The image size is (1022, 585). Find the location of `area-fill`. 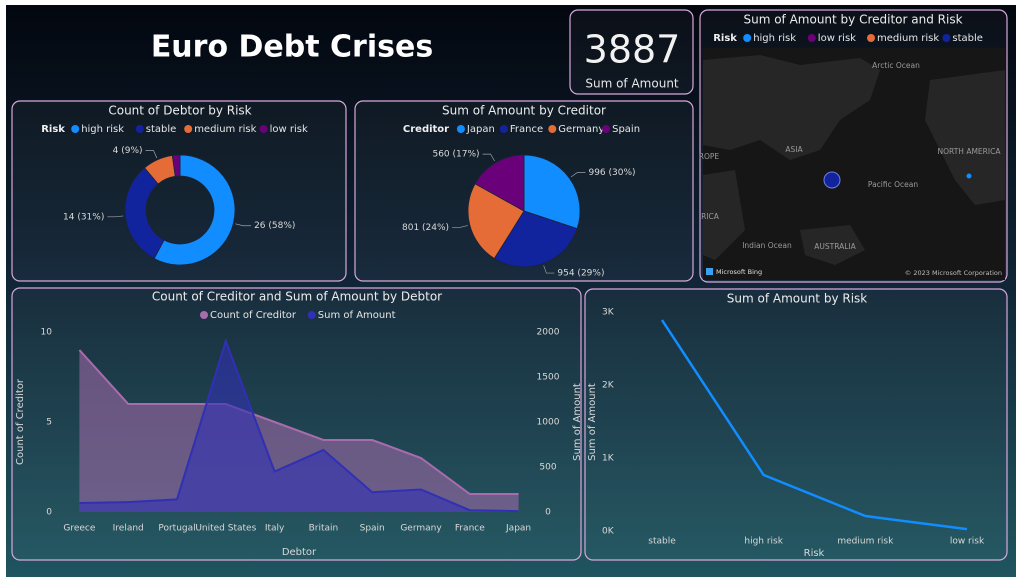

area-fill is located at coordinates (299, 426).